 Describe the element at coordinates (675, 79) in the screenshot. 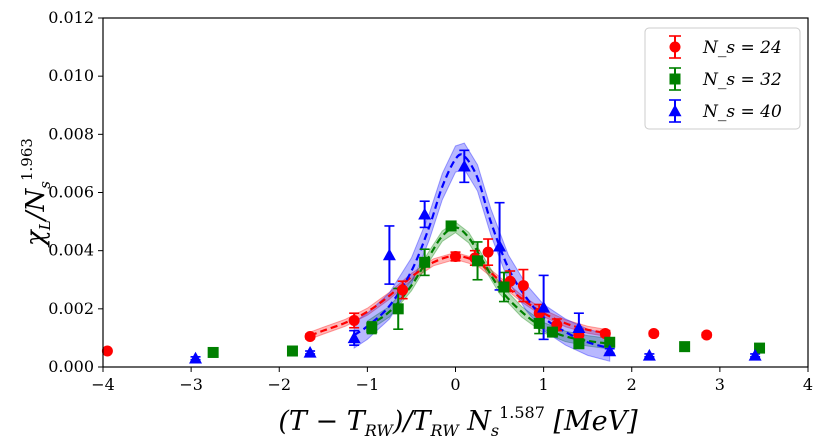

I see `legend-marker-square` at that location.